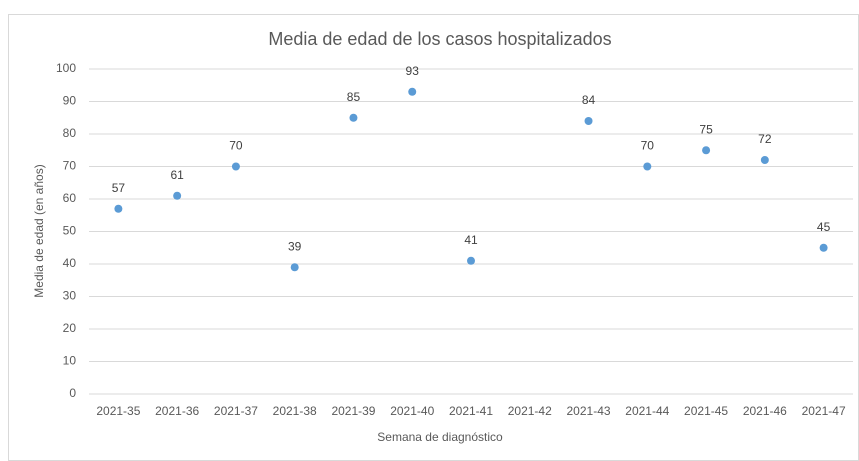  Describe the element at coordinates (765, 411) in the screenshot. I see `x-tick-label: 2021-46` at that location.